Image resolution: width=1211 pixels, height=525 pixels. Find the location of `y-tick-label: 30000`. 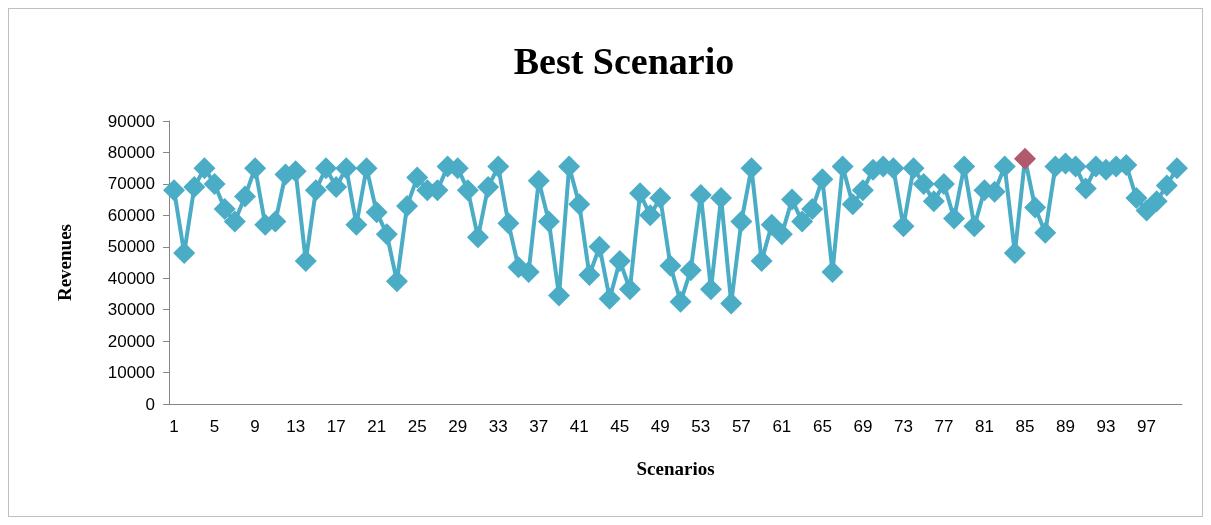

y-tick-label: 30000 is located at coordinates (131, 310).